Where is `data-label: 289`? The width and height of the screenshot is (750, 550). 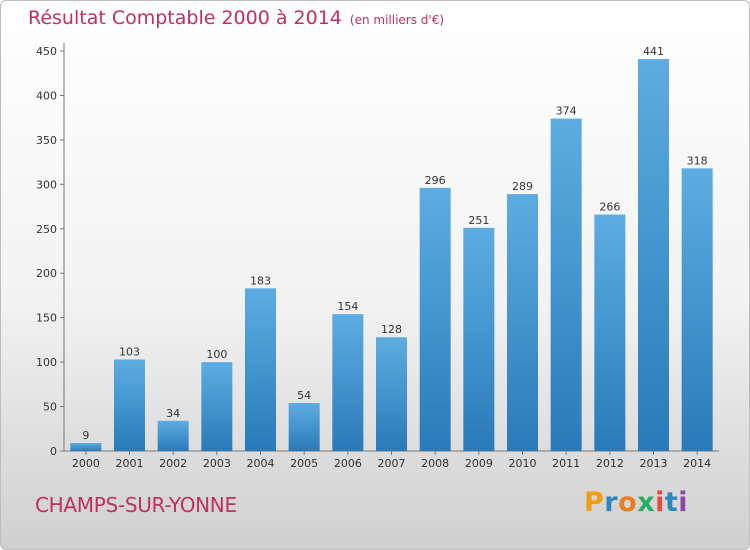 data-label: 289 is located at coordinates (522, 186).